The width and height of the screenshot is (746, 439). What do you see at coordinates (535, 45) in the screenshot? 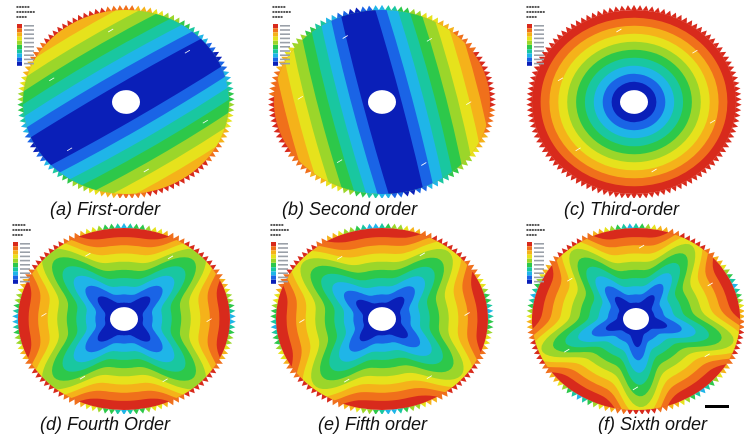
I see `color-legend-c` at bounding box center [535, 45].